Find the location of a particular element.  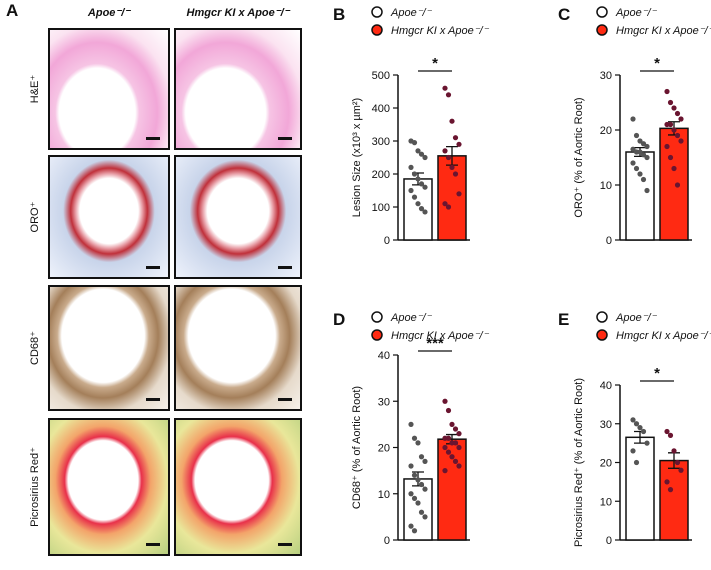

y-tick-label: 500 is located at coordinates (381, 76).